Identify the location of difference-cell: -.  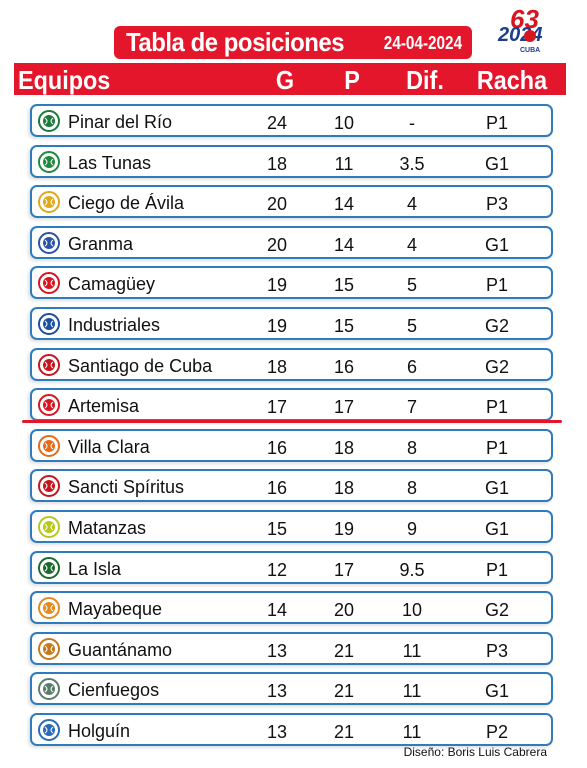
(412, 123).